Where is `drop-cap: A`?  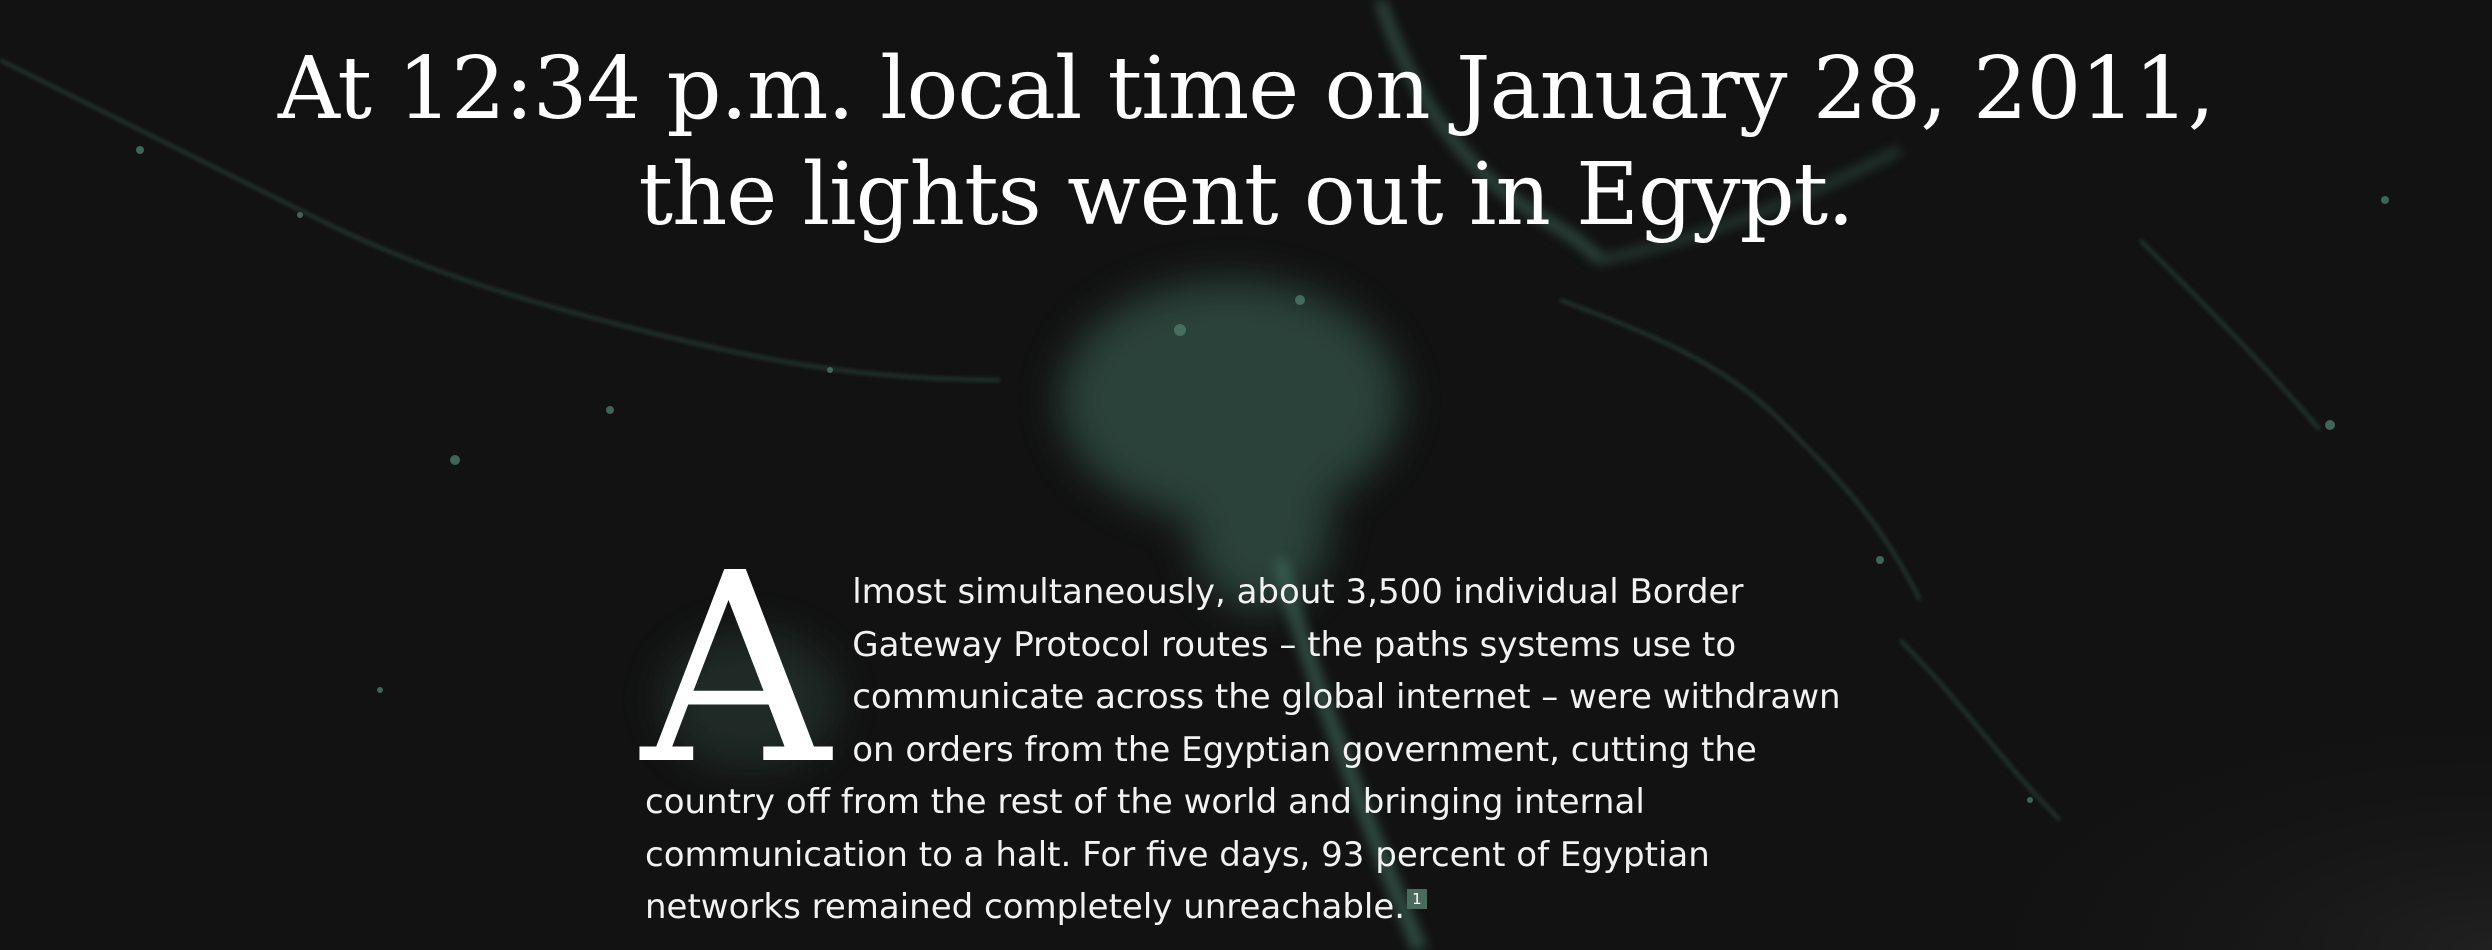 drop-cap: A is located at coordinates (736, 669).